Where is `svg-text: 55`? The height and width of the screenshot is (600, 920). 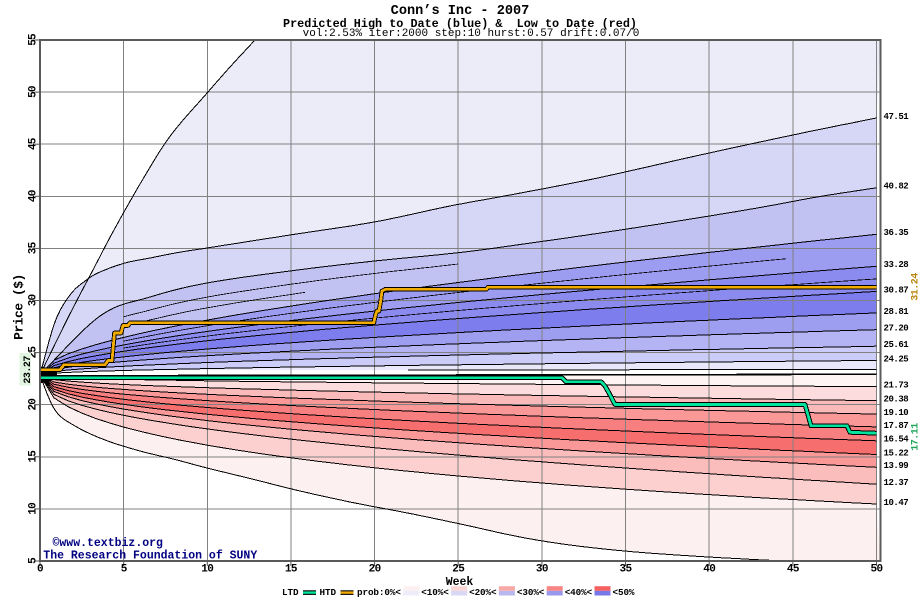 svg-text: 55 is located at coordinates (34, 39).